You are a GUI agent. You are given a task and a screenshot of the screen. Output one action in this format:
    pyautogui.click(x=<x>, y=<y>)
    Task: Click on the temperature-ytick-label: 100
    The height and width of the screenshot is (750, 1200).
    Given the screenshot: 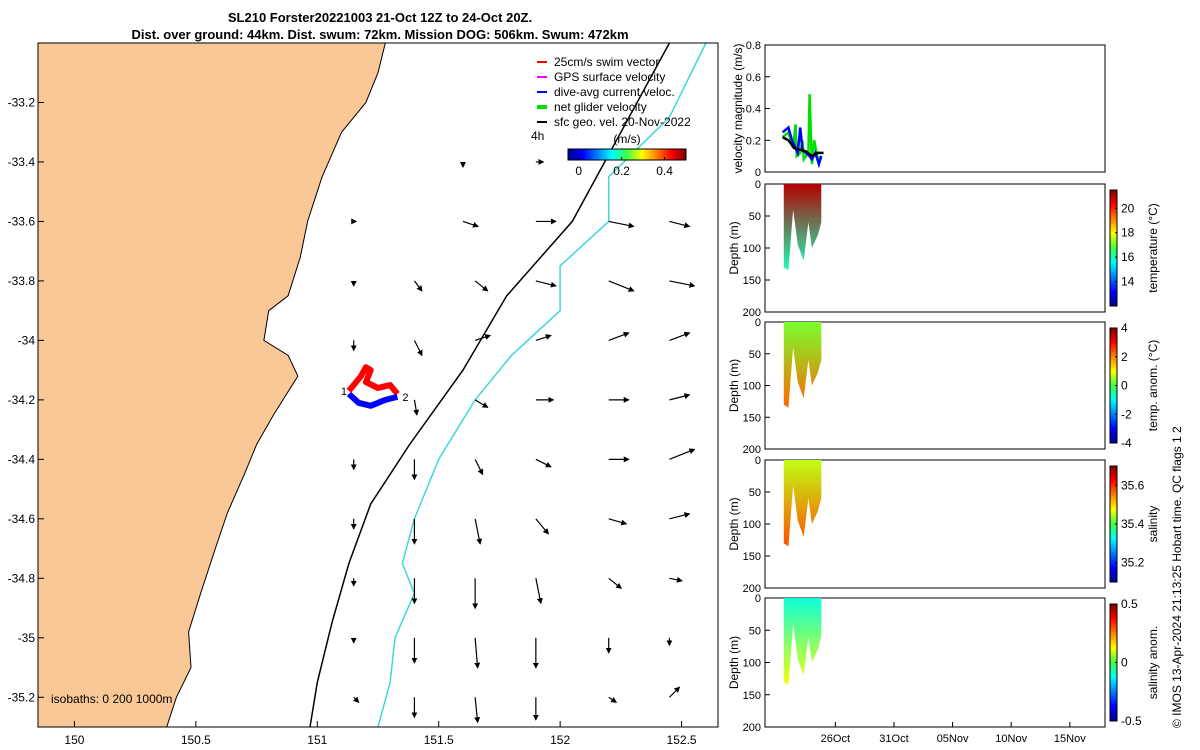 What is the action you would take?
    pyautogui.click(x=752, y=249)
    